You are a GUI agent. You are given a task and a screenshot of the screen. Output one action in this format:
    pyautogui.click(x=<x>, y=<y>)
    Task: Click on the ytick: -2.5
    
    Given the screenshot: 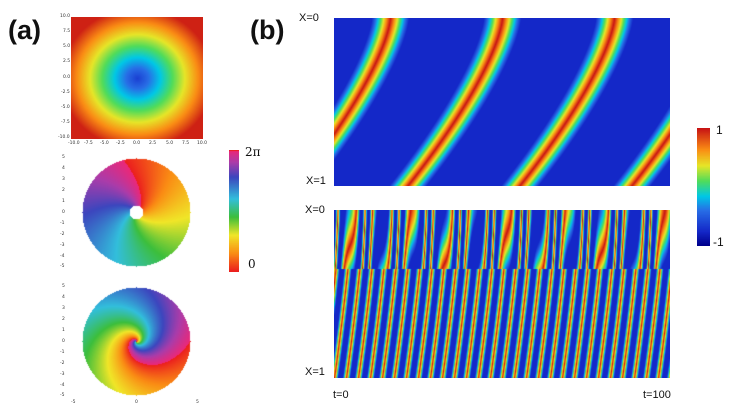 What is the action you would take?
    pyautogui.click(x=65, y=92)
    